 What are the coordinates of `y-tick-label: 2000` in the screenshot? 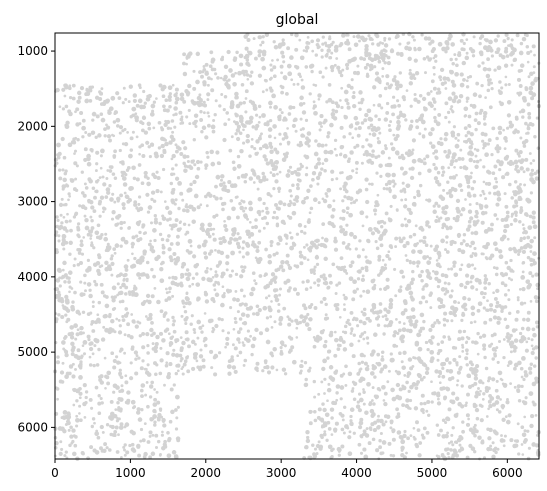 It's located at (32, 126).